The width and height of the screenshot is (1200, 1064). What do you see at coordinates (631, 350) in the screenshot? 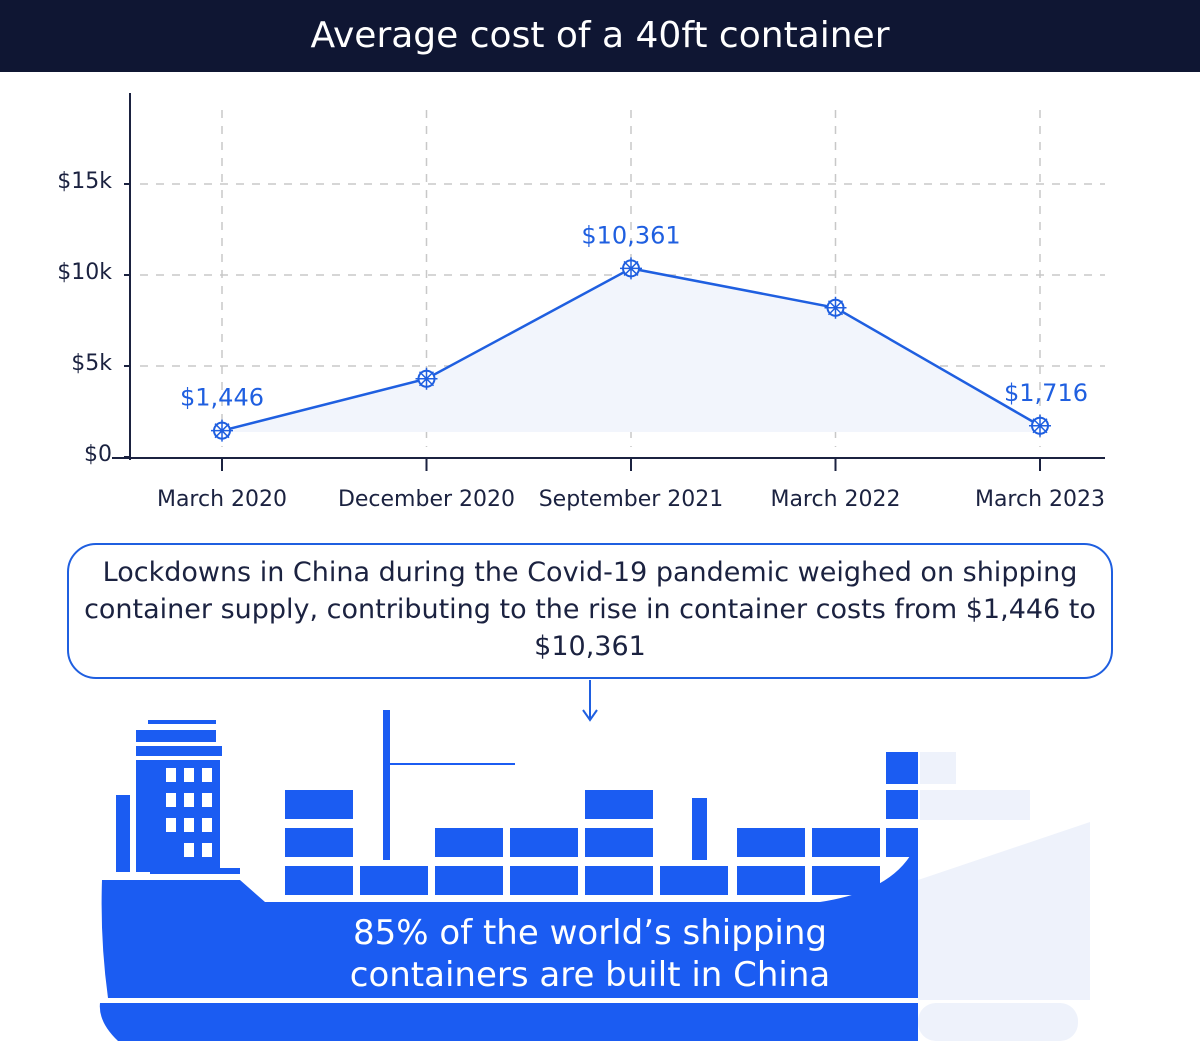
I see `area` at bounding box center [631, 350].